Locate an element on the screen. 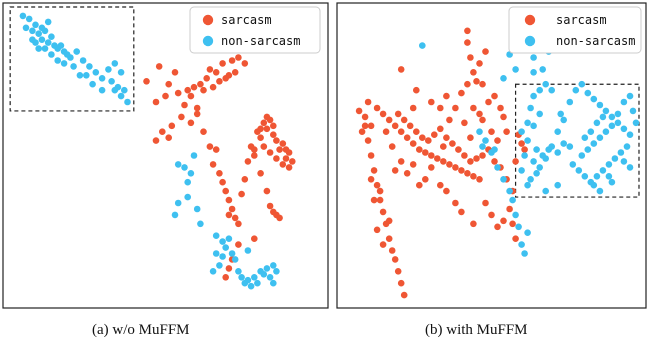 This screenshot has width=649, height=352. panel-a-legend-box is located at coordinates (255, 30).